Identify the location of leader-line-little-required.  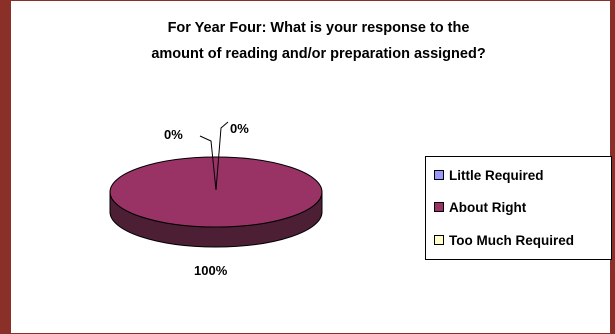
(208, 163).